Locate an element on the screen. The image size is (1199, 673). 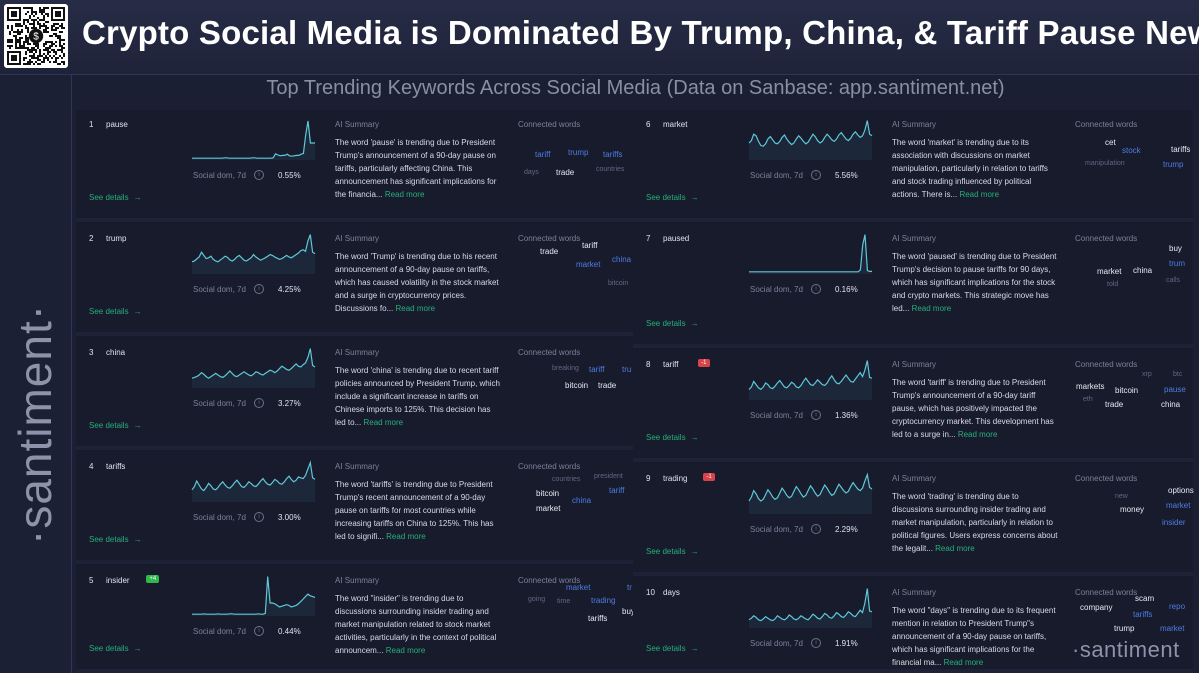
connected-word: scam is located at coordinates (1145, 598).